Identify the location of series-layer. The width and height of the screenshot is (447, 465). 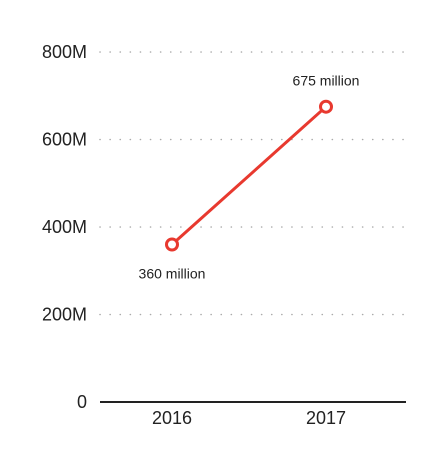
(249, 175).